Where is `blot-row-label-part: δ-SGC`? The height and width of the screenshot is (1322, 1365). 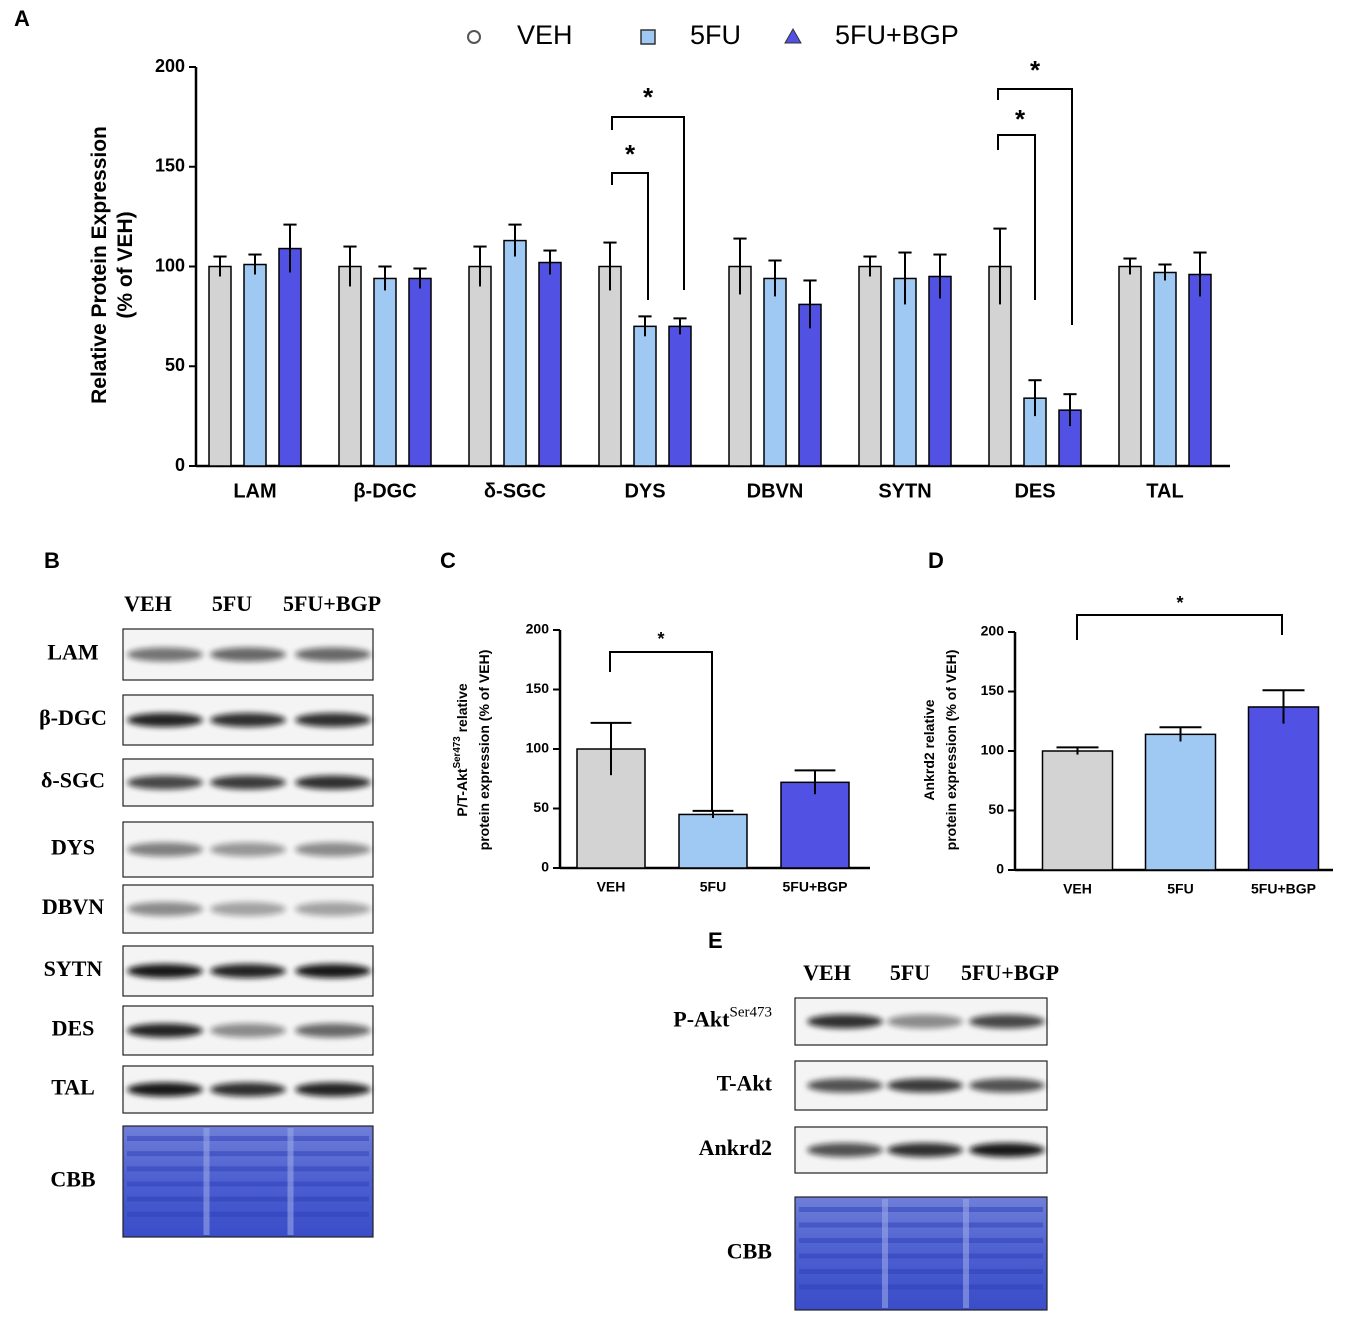
blot-row-label-part: δ-SGC is located at coordinates (73, 780).